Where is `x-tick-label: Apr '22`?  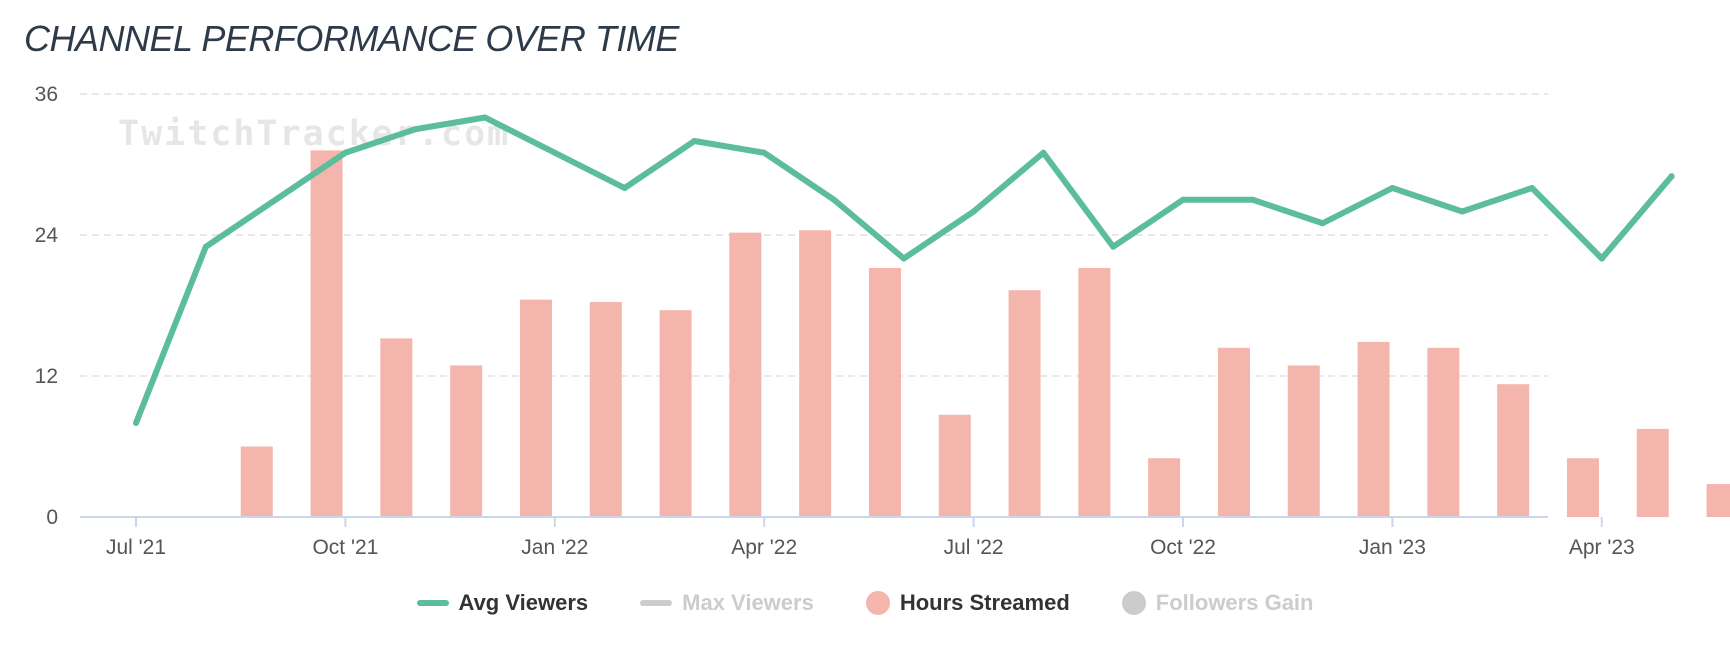 x-tick-label: Apr '22 is located at coordinates (764, 547).